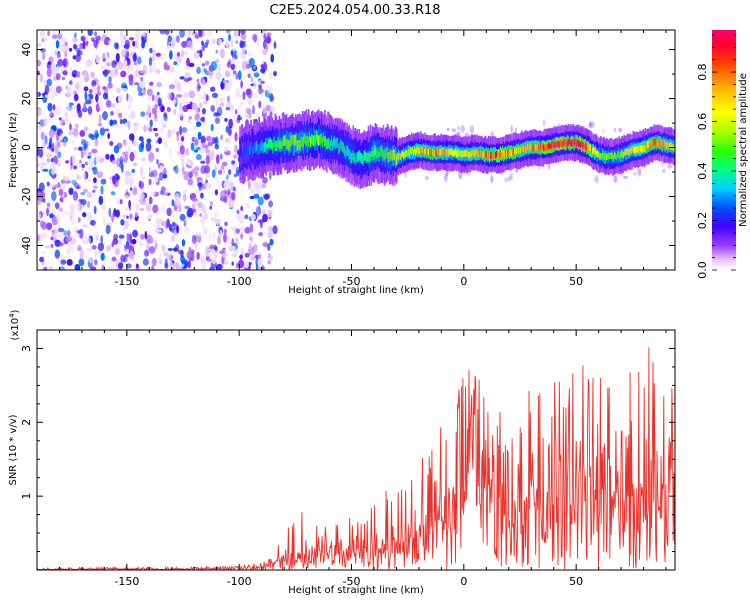 The image size is (750, 600). I want to click on y-tick-label: 20, so click(26, 99).